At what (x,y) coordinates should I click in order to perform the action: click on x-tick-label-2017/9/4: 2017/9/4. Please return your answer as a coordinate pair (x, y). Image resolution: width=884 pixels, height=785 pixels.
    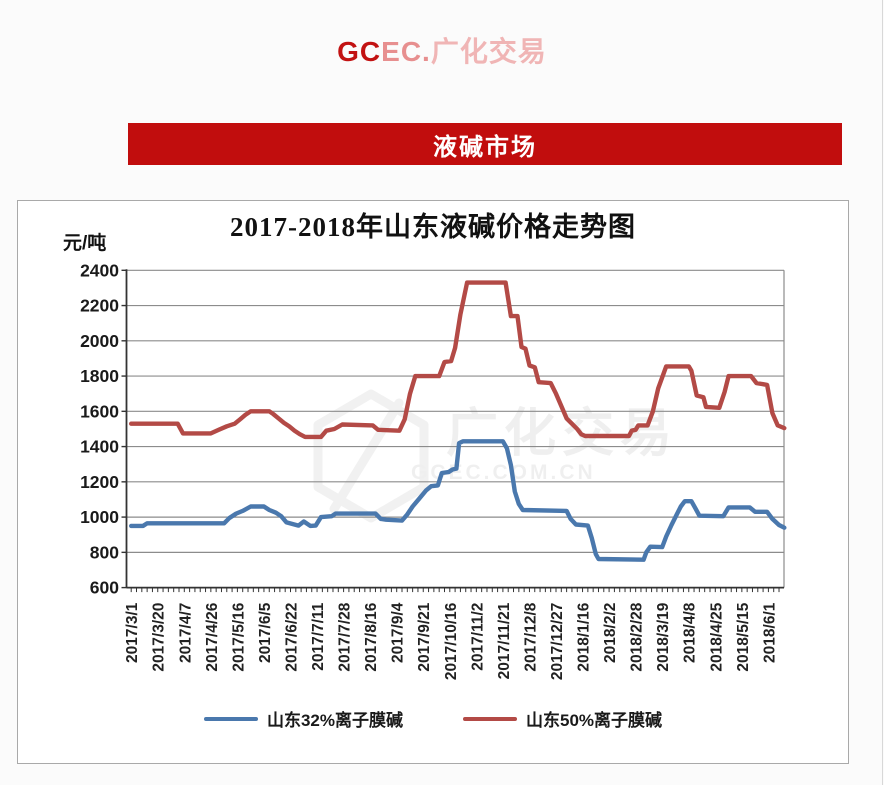
    Looking at the image, I should click on (398, 632).